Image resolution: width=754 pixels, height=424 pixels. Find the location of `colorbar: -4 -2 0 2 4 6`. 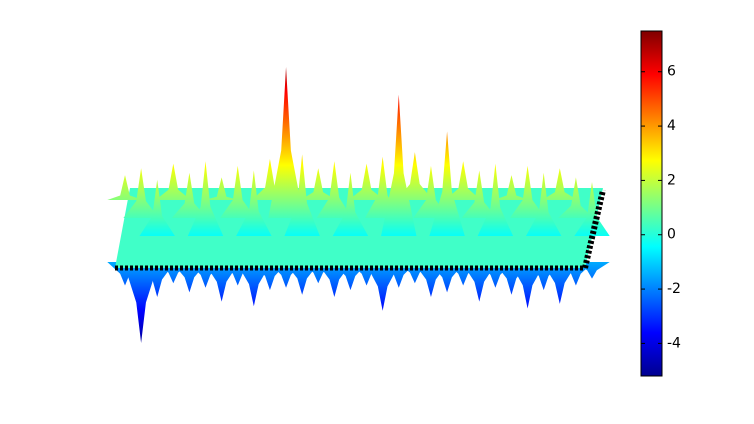

colorbar: -4 -2 0 2 4 6 is located at coordinates (660, 203).